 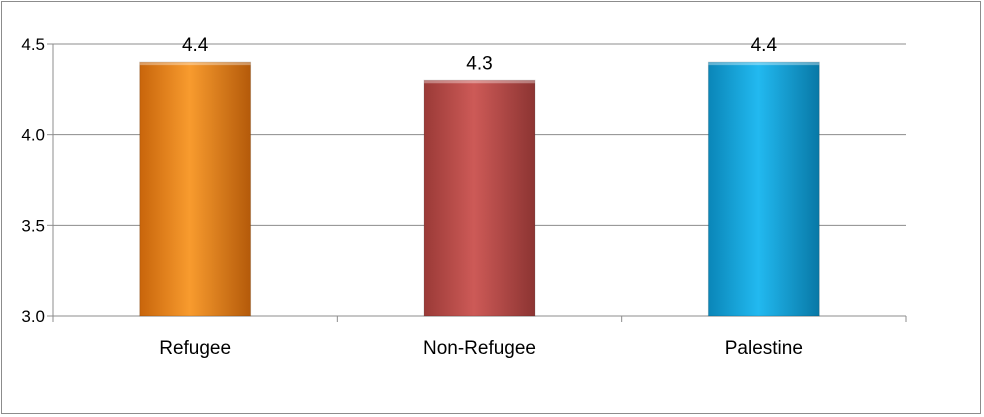 What do you see at coordinates (33, 44) in the screenshot?
I see `y-tick-label: 4.5` at bounding box center [33, 44].